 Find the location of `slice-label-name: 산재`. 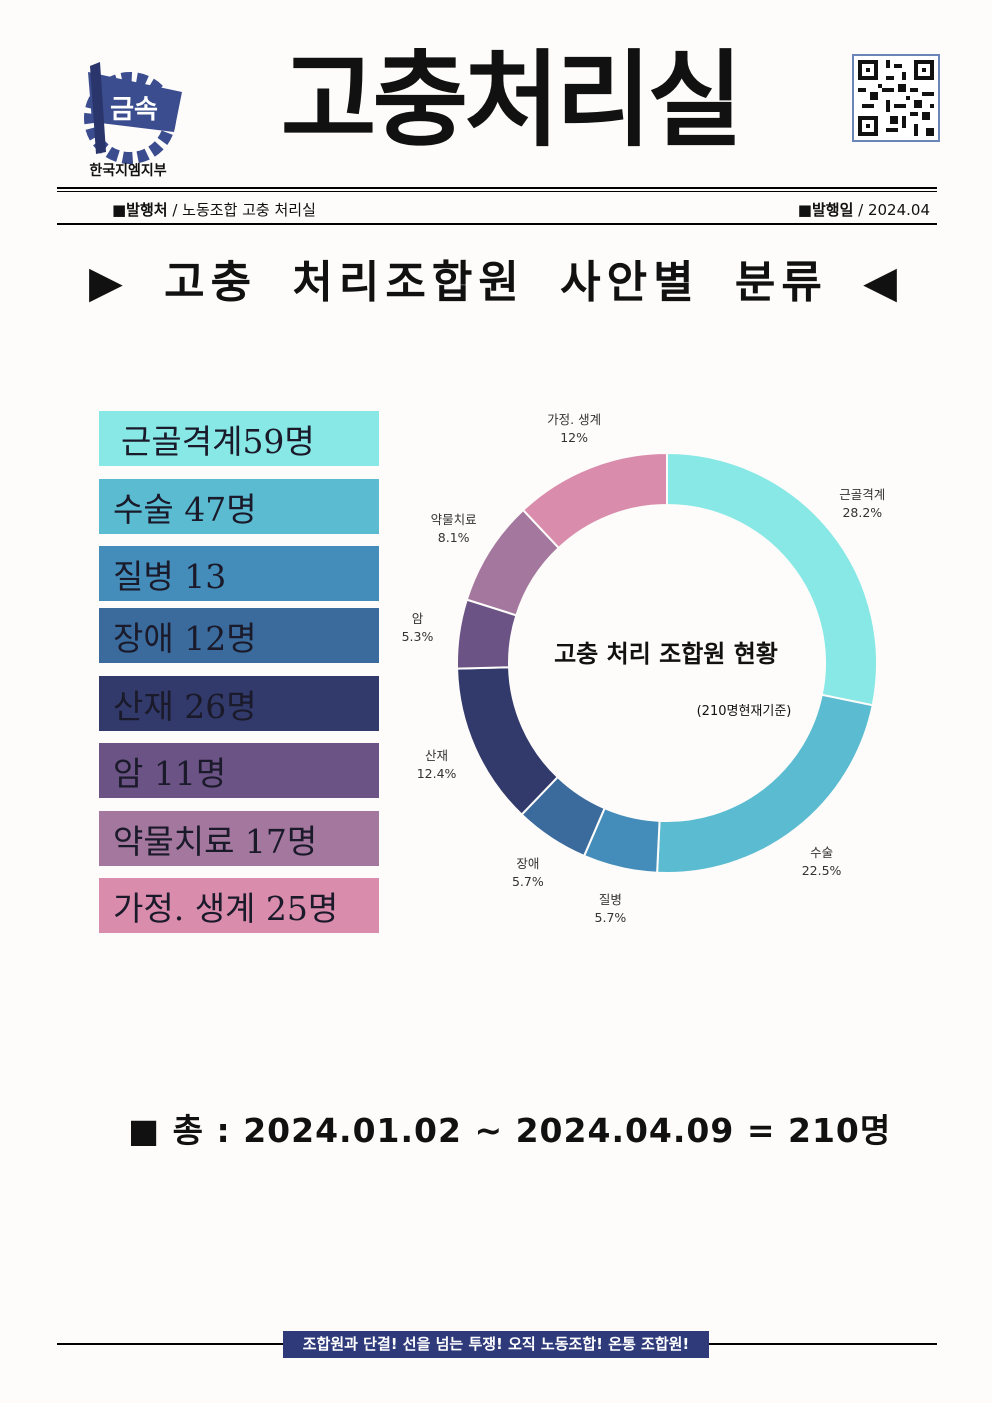

slice-label-name: 산재 is located at coordinates (437, 755).